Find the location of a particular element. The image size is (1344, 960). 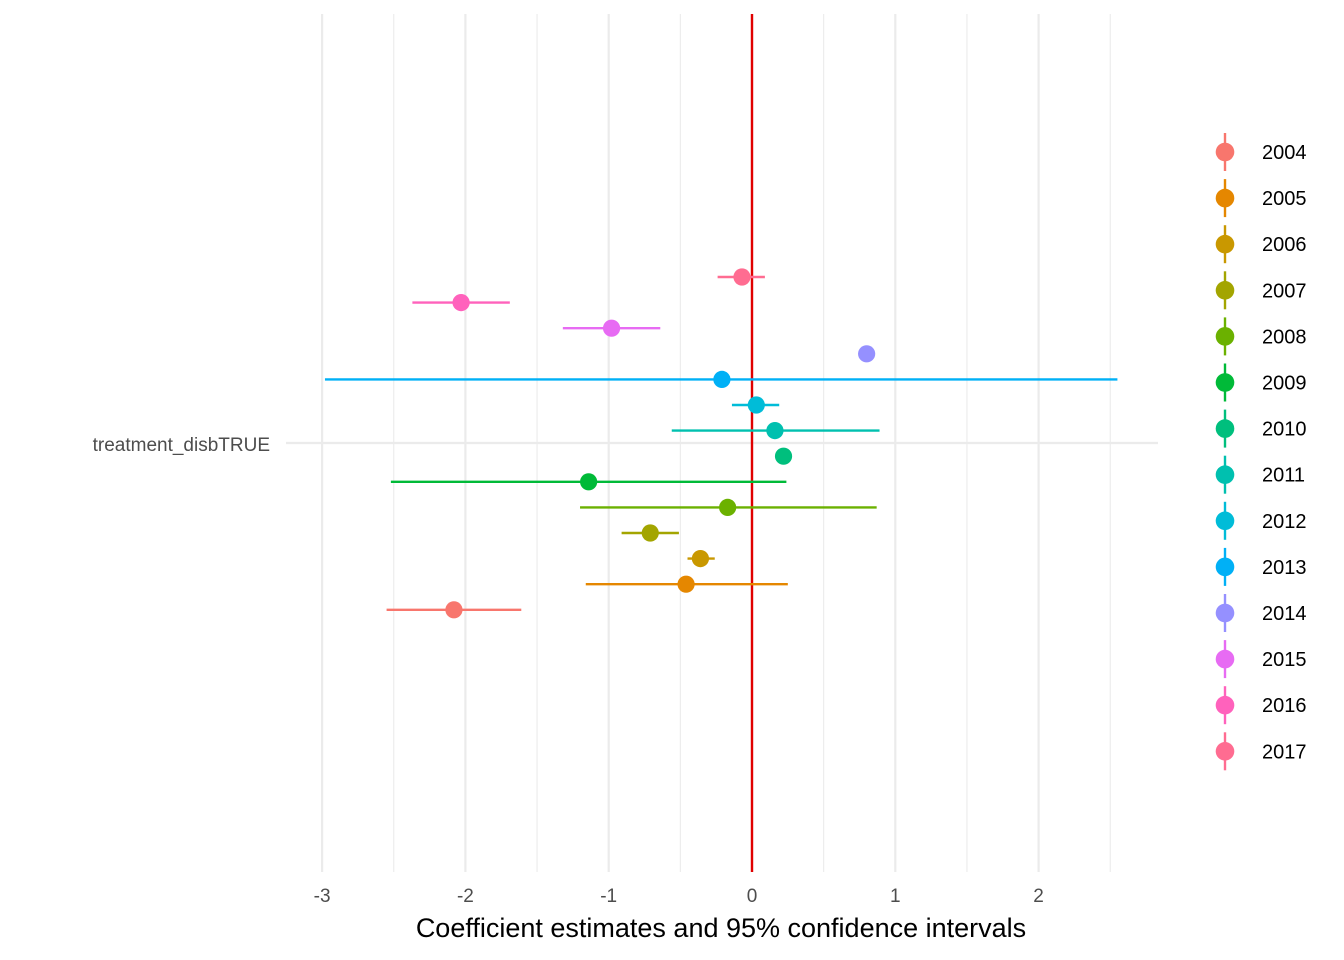

series-2014 is located at coordinates (867, 354).